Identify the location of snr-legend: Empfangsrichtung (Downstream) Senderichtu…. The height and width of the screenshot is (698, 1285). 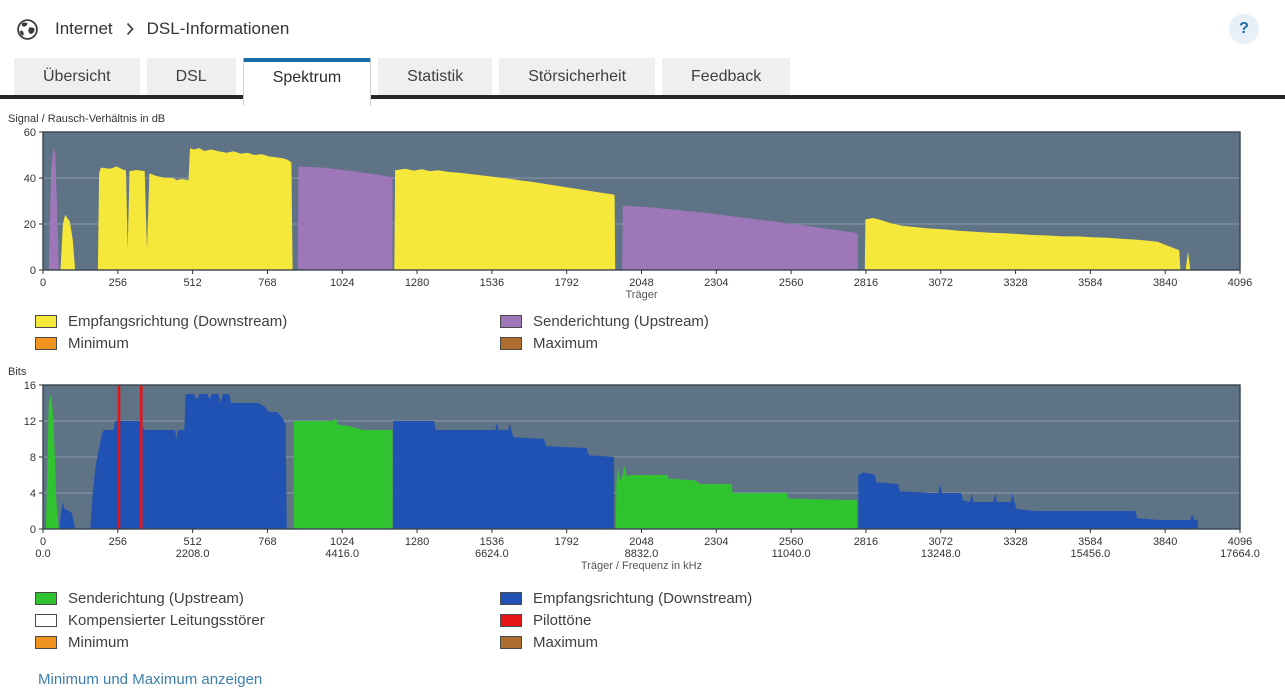
(642, 332).